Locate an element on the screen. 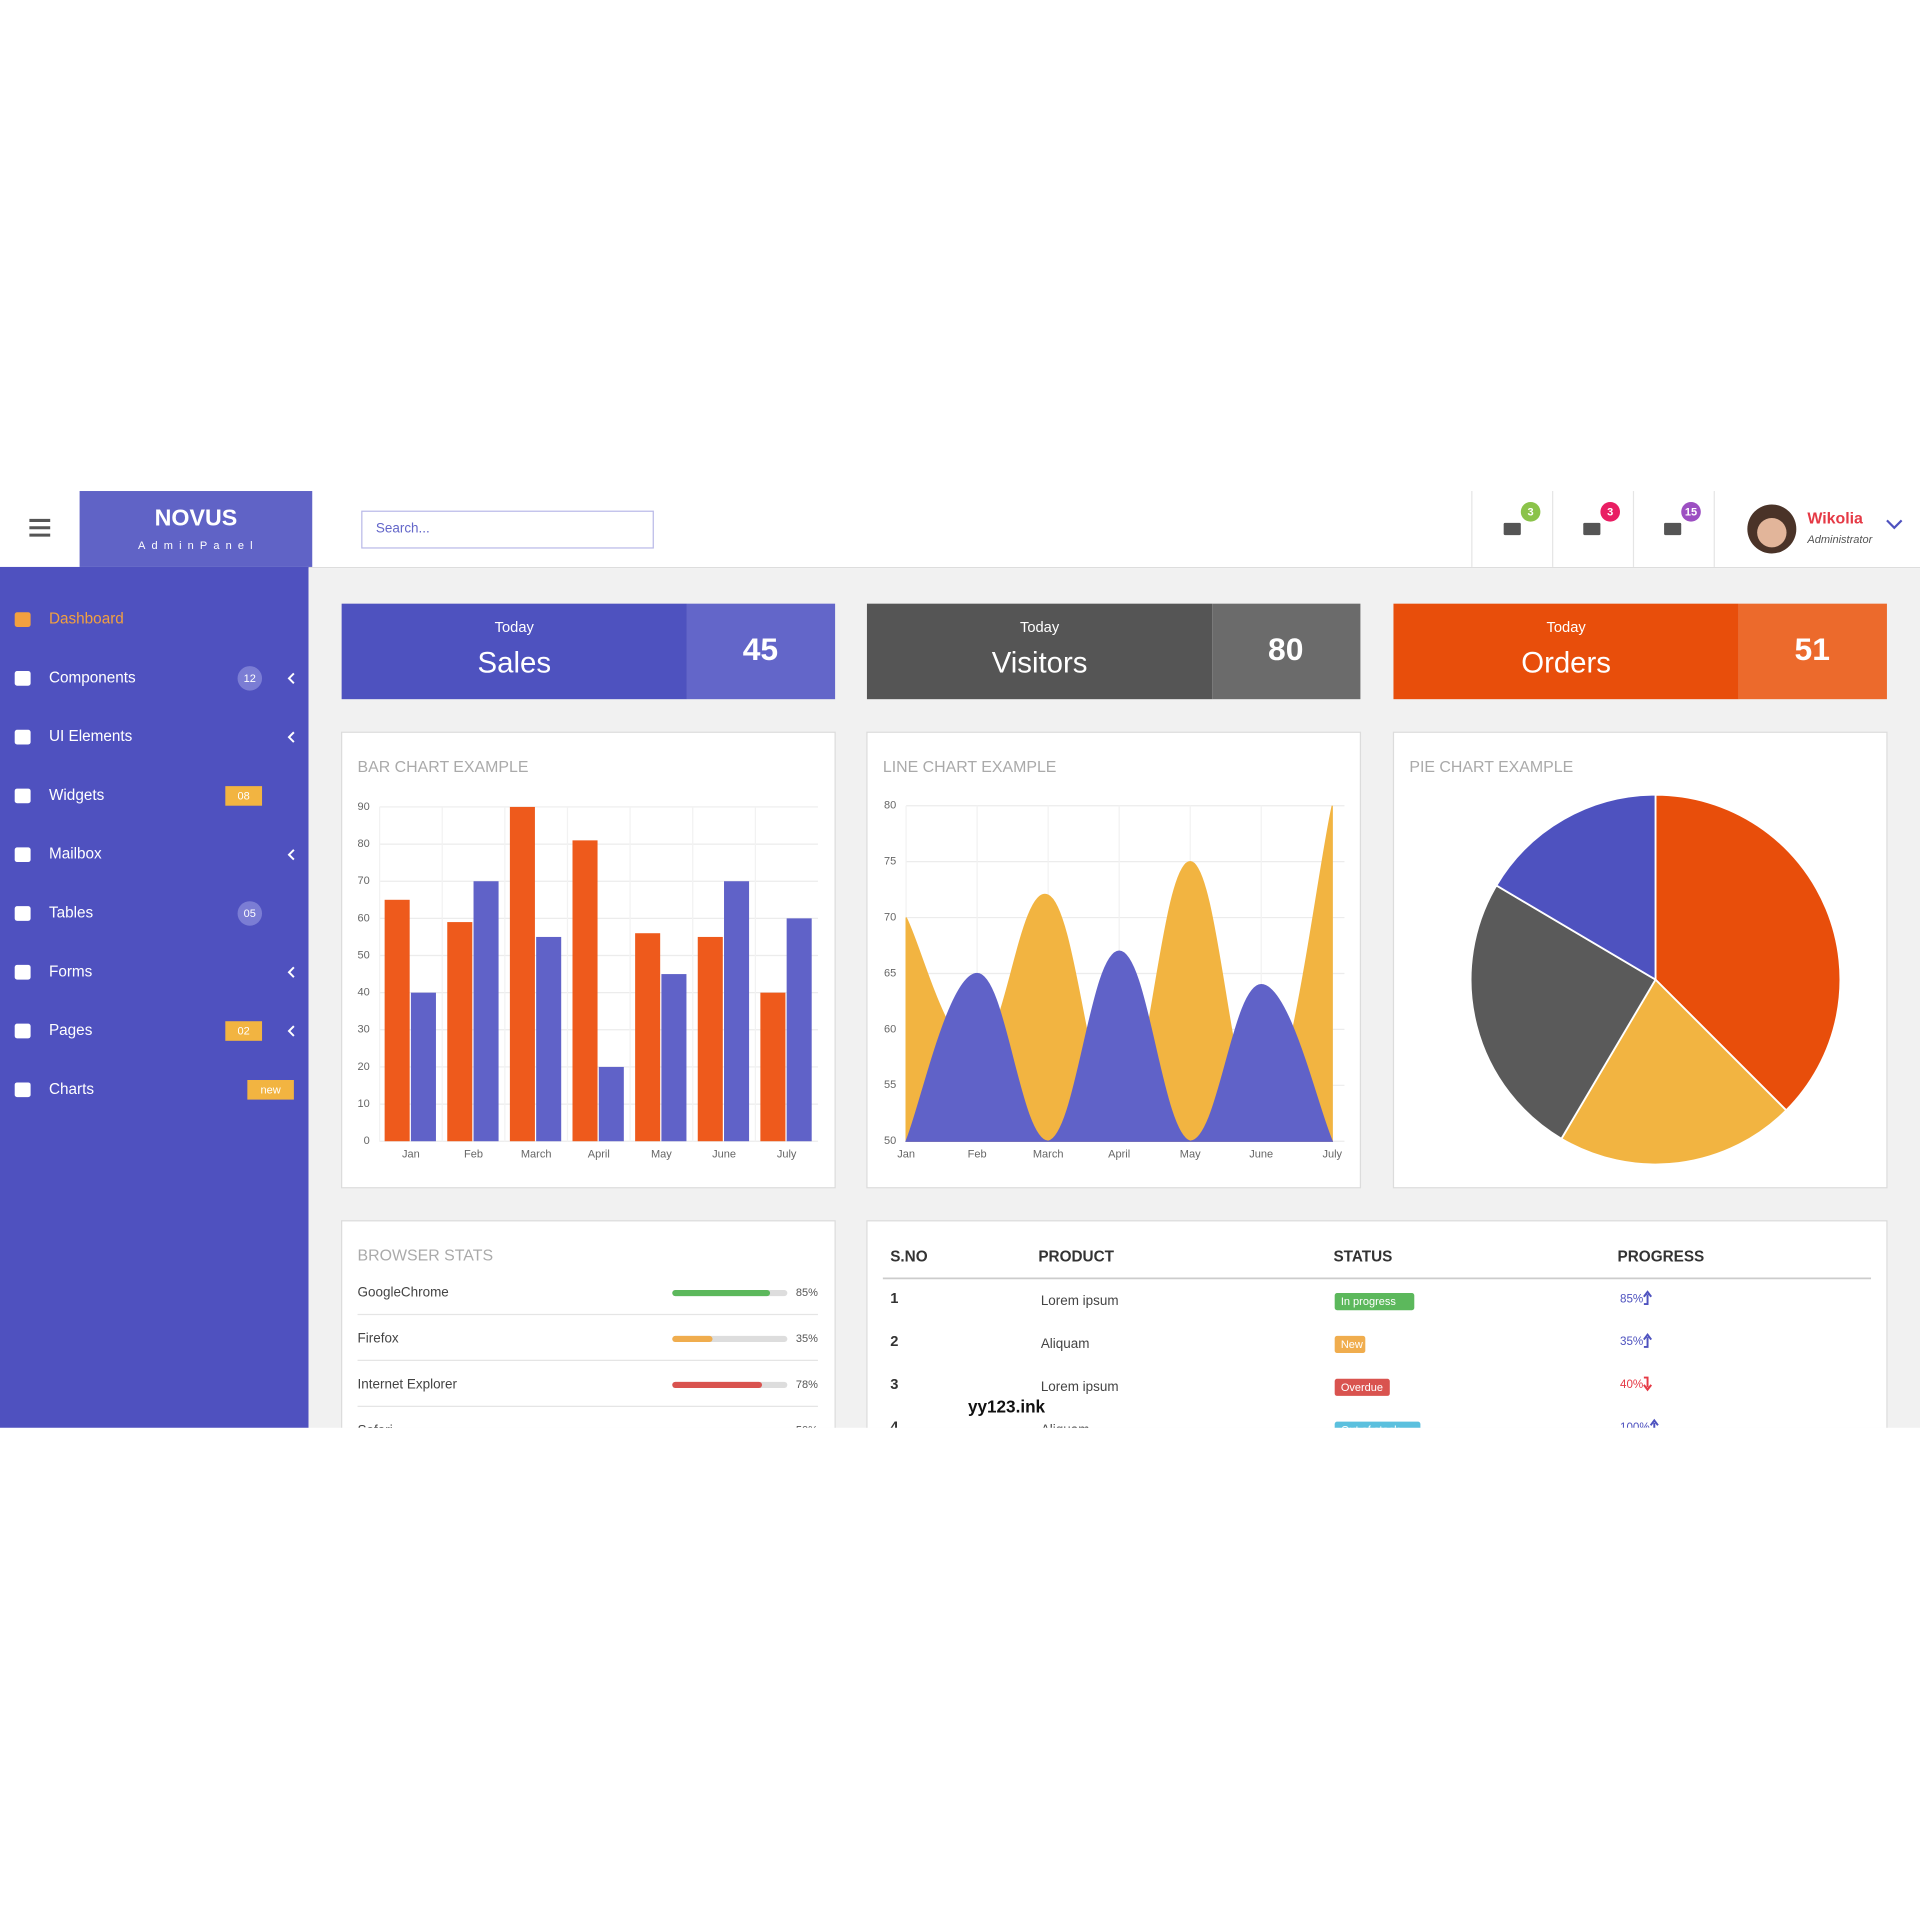 The width and height of the screenshot is (1920, 1925). menu-label: UI Elements is located at coordinates (91, 736).